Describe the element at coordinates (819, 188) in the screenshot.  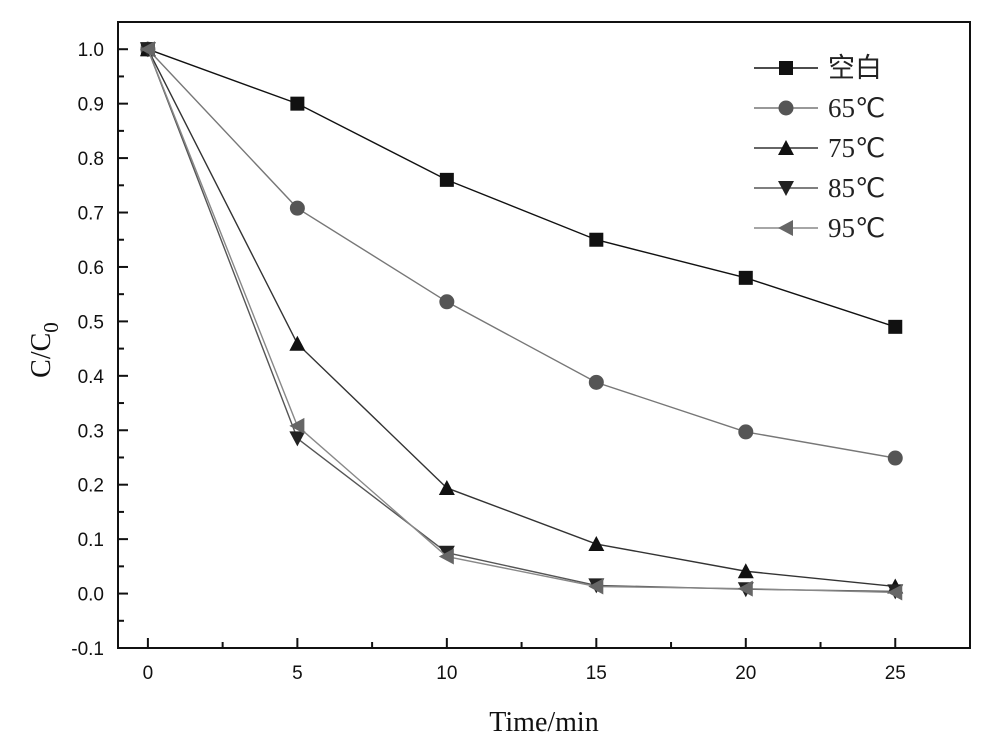
I see `legend-item-3: 85℃` at that location.